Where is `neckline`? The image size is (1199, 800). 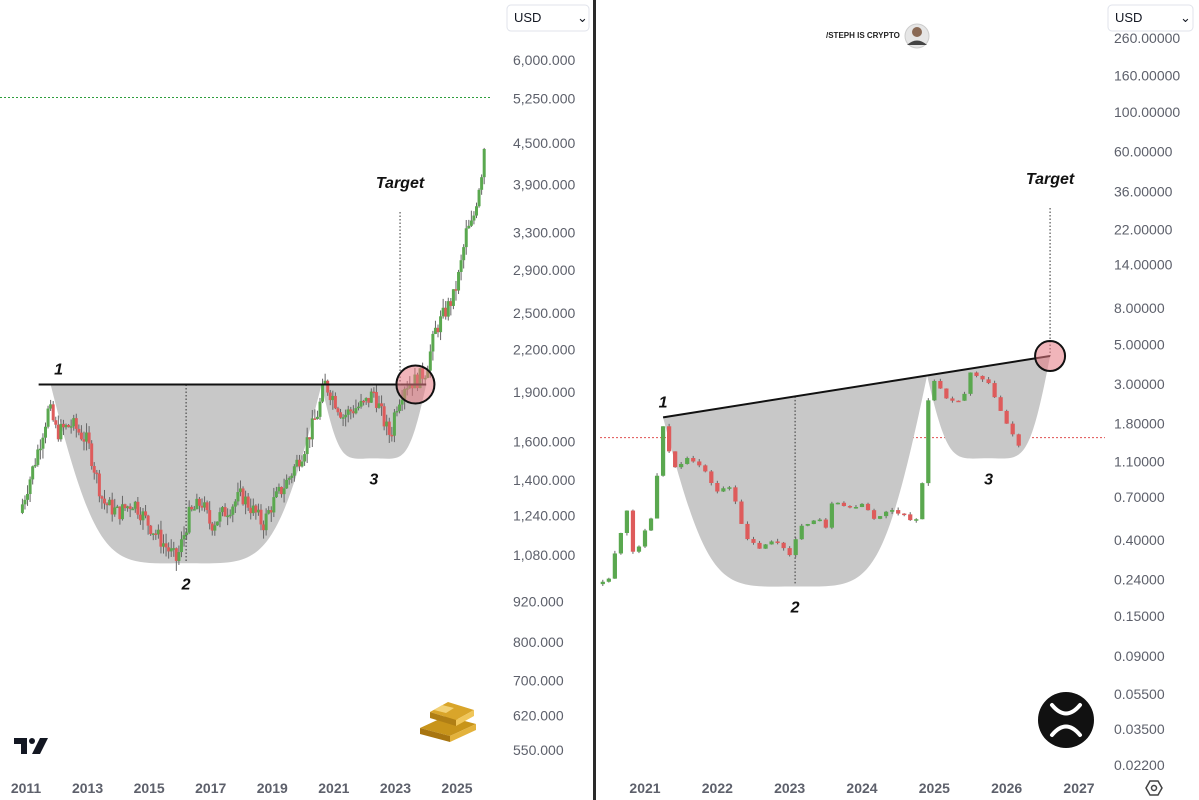 neckline is located at coordinates (856, 387).